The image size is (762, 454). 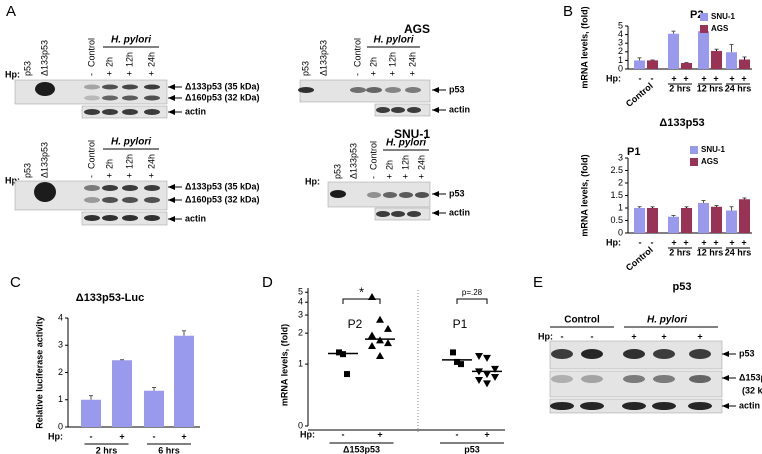 What do you see at coordinates (222, 199) in the screenshot?
I see `band-label: Δ160p53 (32 kDa)` at bounding box center [222, 199].